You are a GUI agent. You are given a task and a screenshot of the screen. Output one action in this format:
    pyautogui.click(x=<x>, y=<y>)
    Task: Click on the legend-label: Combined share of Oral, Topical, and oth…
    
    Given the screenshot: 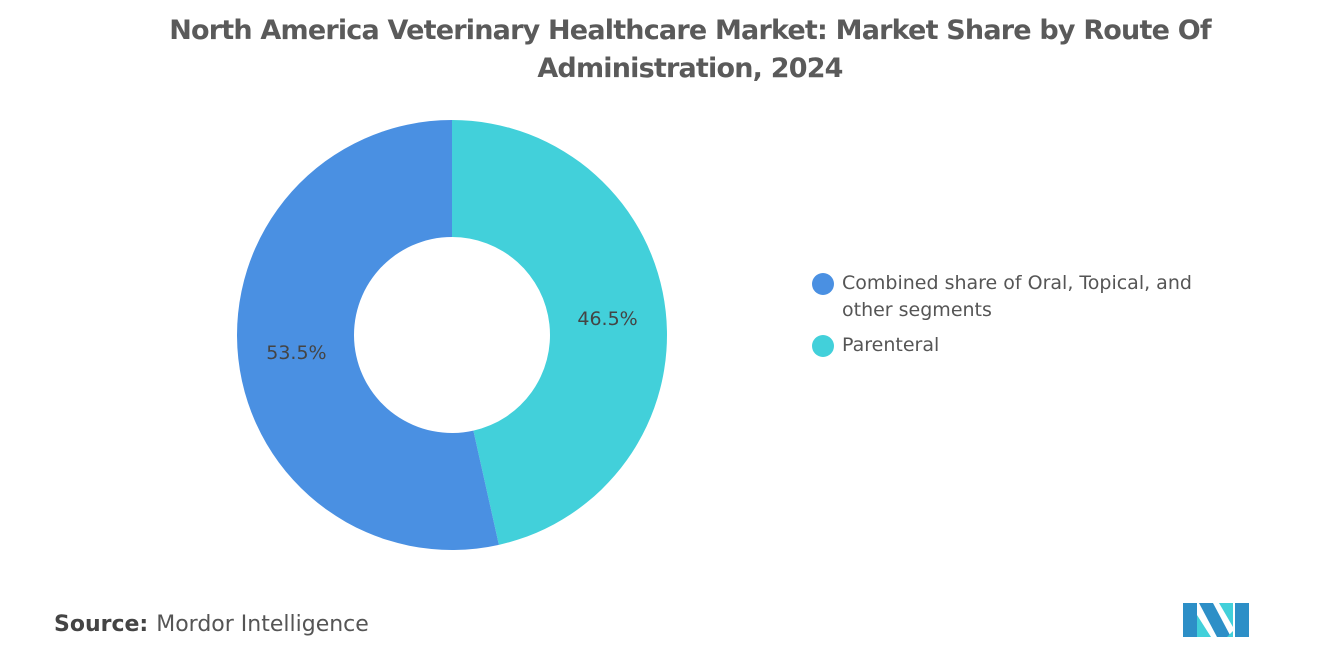 What is the action you would take?
    pyautogui.click(x=1017, y=296)
    